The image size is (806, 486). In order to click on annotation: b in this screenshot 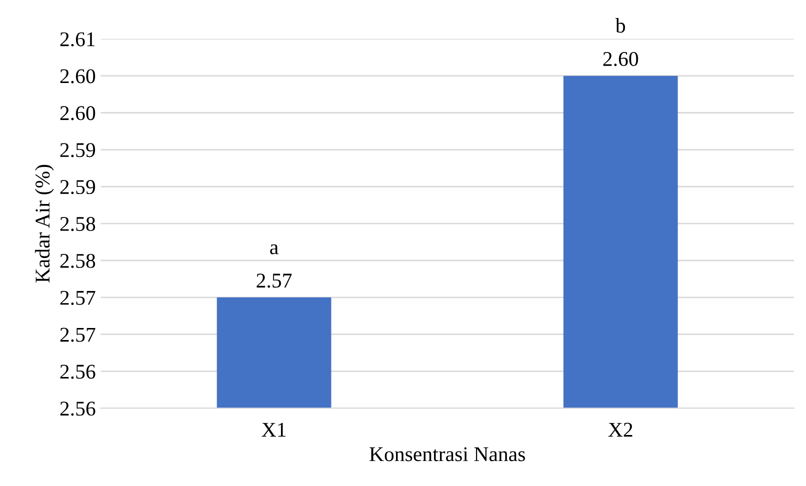, I will do `click(620, 25)`.